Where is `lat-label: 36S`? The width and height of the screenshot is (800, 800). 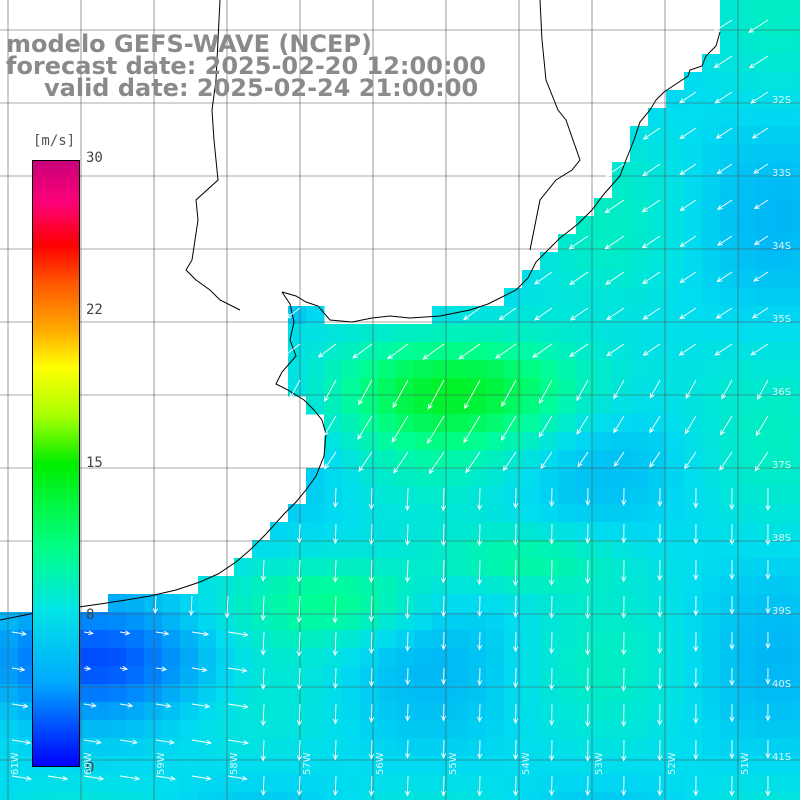
lat-label: 36S is located at coordinates (782, 392).